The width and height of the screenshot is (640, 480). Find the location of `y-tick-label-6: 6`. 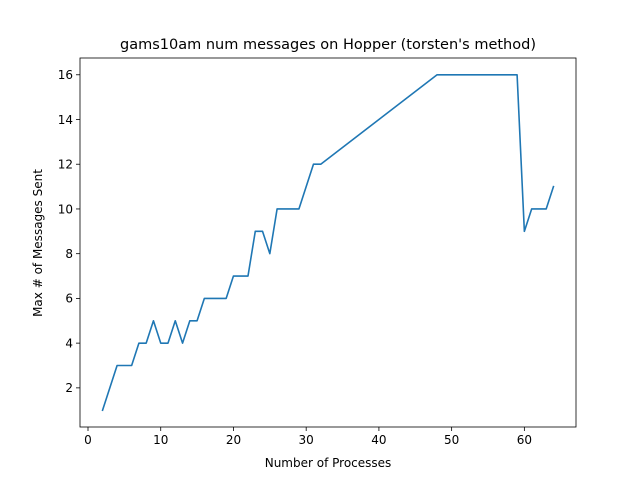

y-tick-label-6: 6 is located at coordinates (69, 299).